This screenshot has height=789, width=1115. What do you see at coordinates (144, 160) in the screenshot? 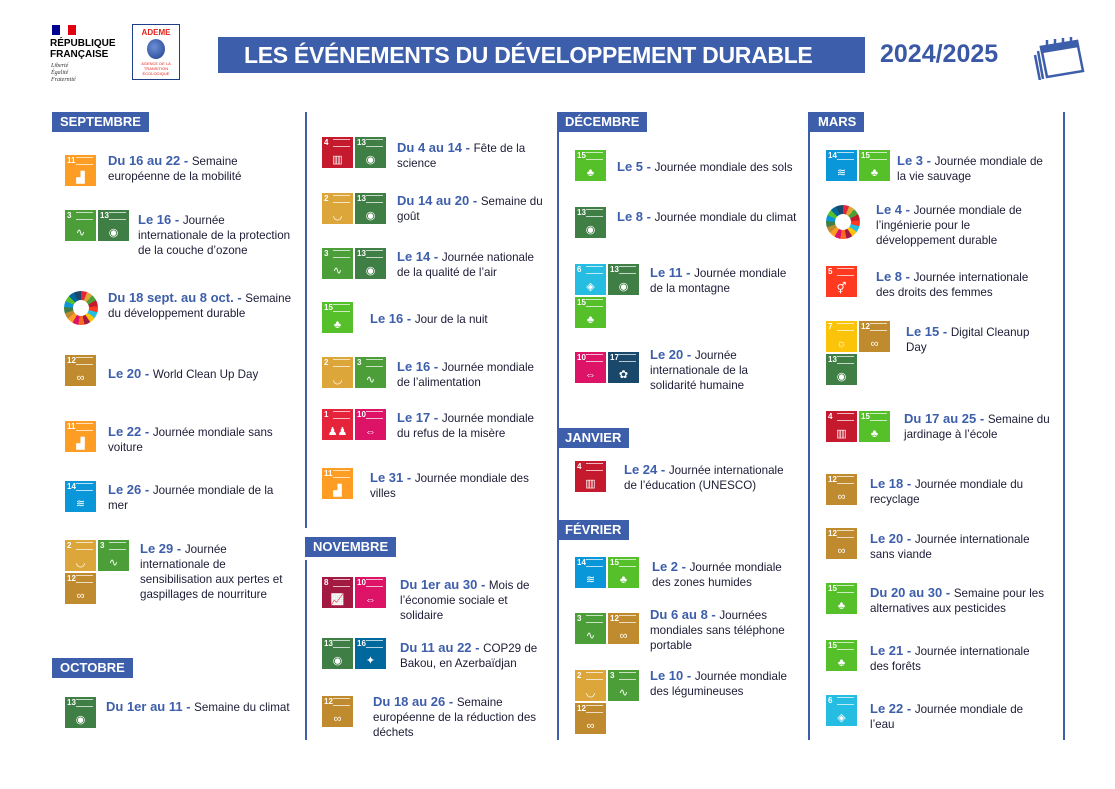
I see `event-date: Du 16 au 22` at bounding box center [144, 160].